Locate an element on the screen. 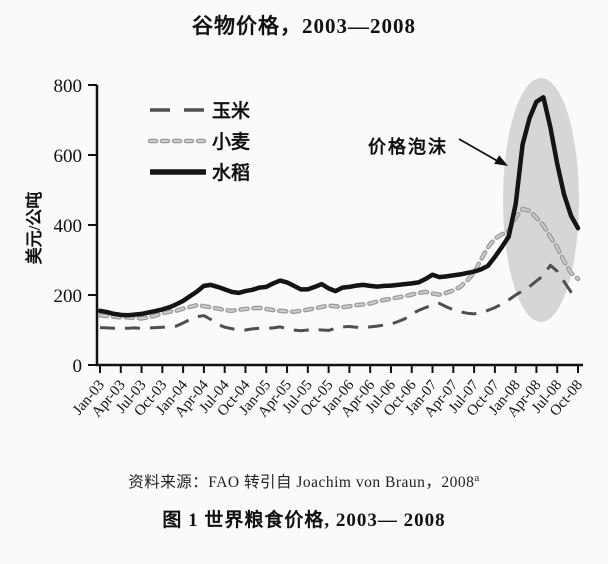  y-tick-label: 200 is located at coordinates (68, 296).